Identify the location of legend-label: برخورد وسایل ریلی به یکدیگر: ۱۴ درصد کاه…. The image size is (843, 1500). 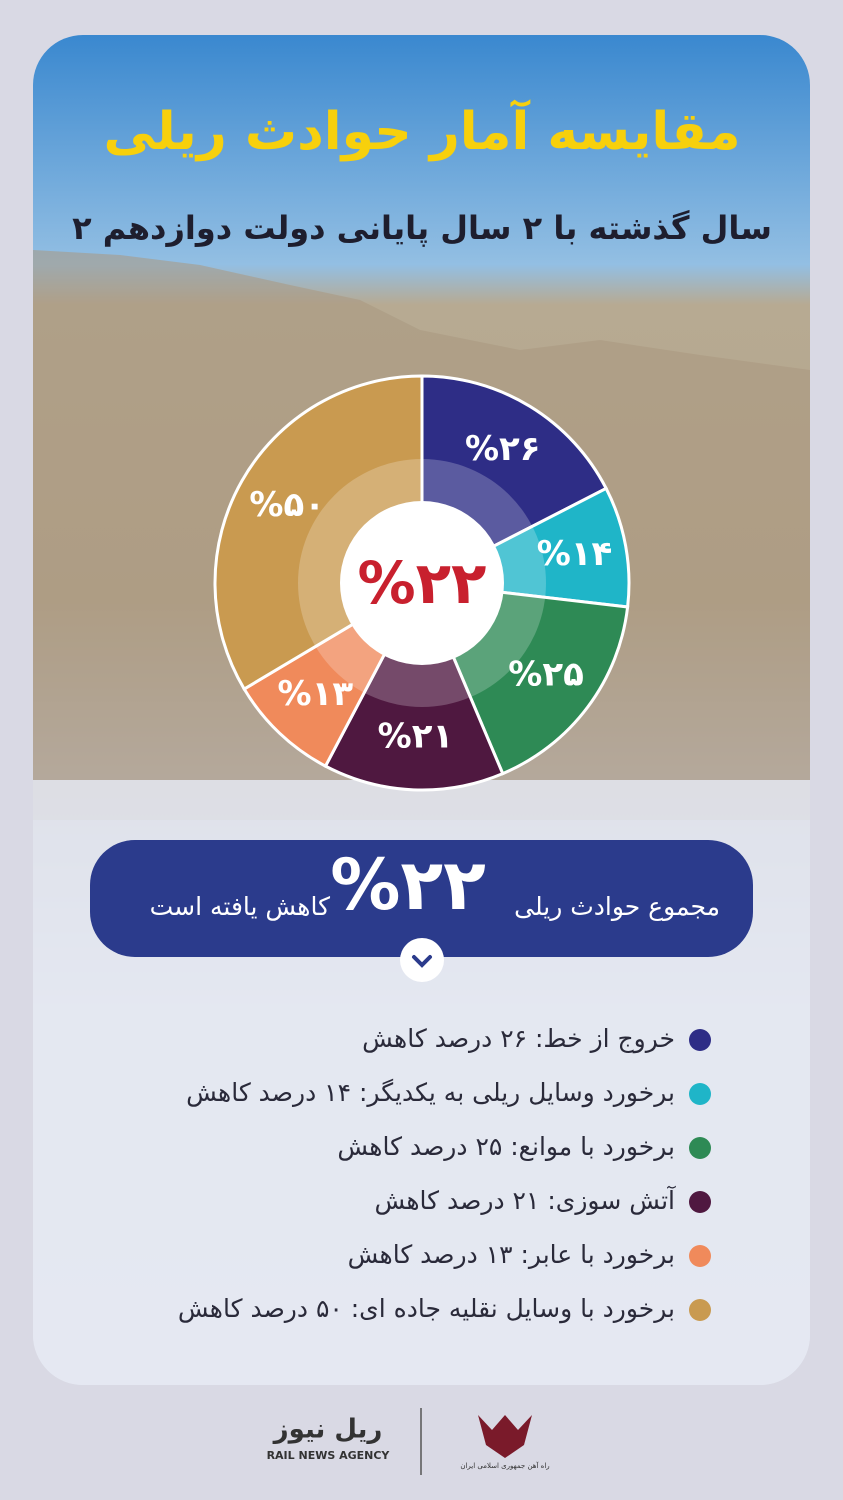
(430, 1093).